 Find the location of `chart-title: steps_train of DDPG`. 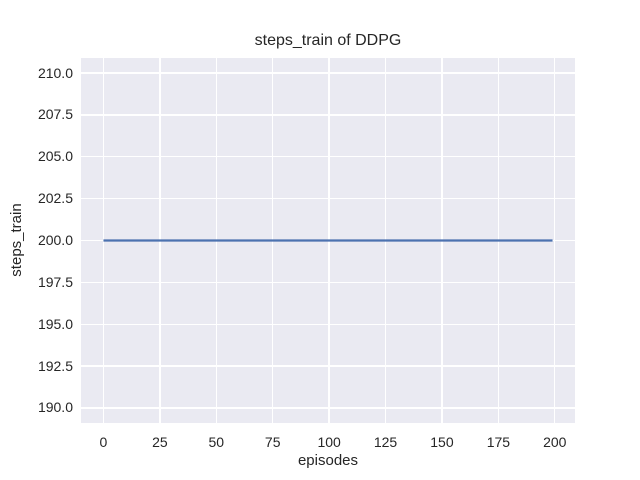

chart-title: steps_train of DDPG is located at coordinates (328, 40).